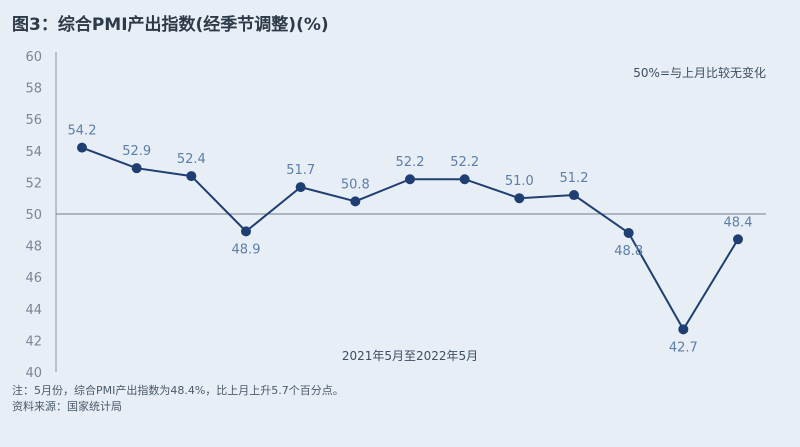 This screenshot has width=800, height=447. I want to click on y-tick-label: 40, so click(33, 373).